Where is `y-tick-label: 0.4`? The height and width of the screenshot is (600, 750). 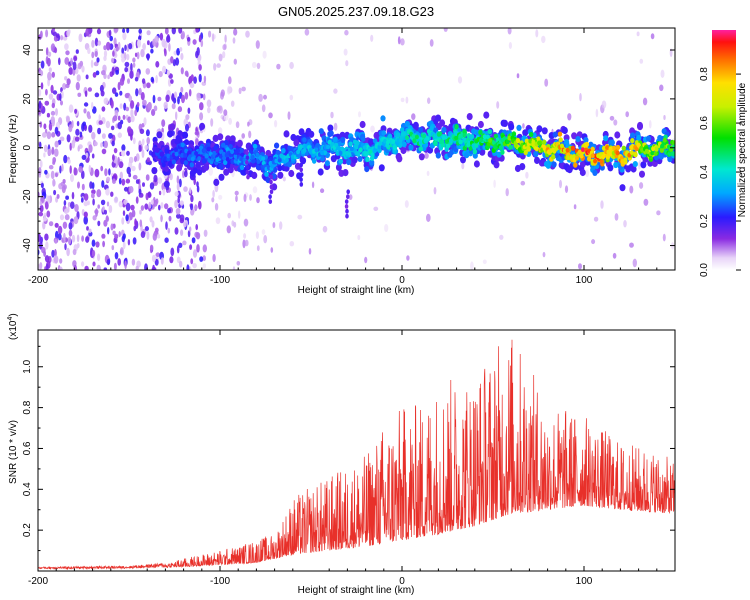 y-tick-label: 0.4 is located at coordinates (27, 489).